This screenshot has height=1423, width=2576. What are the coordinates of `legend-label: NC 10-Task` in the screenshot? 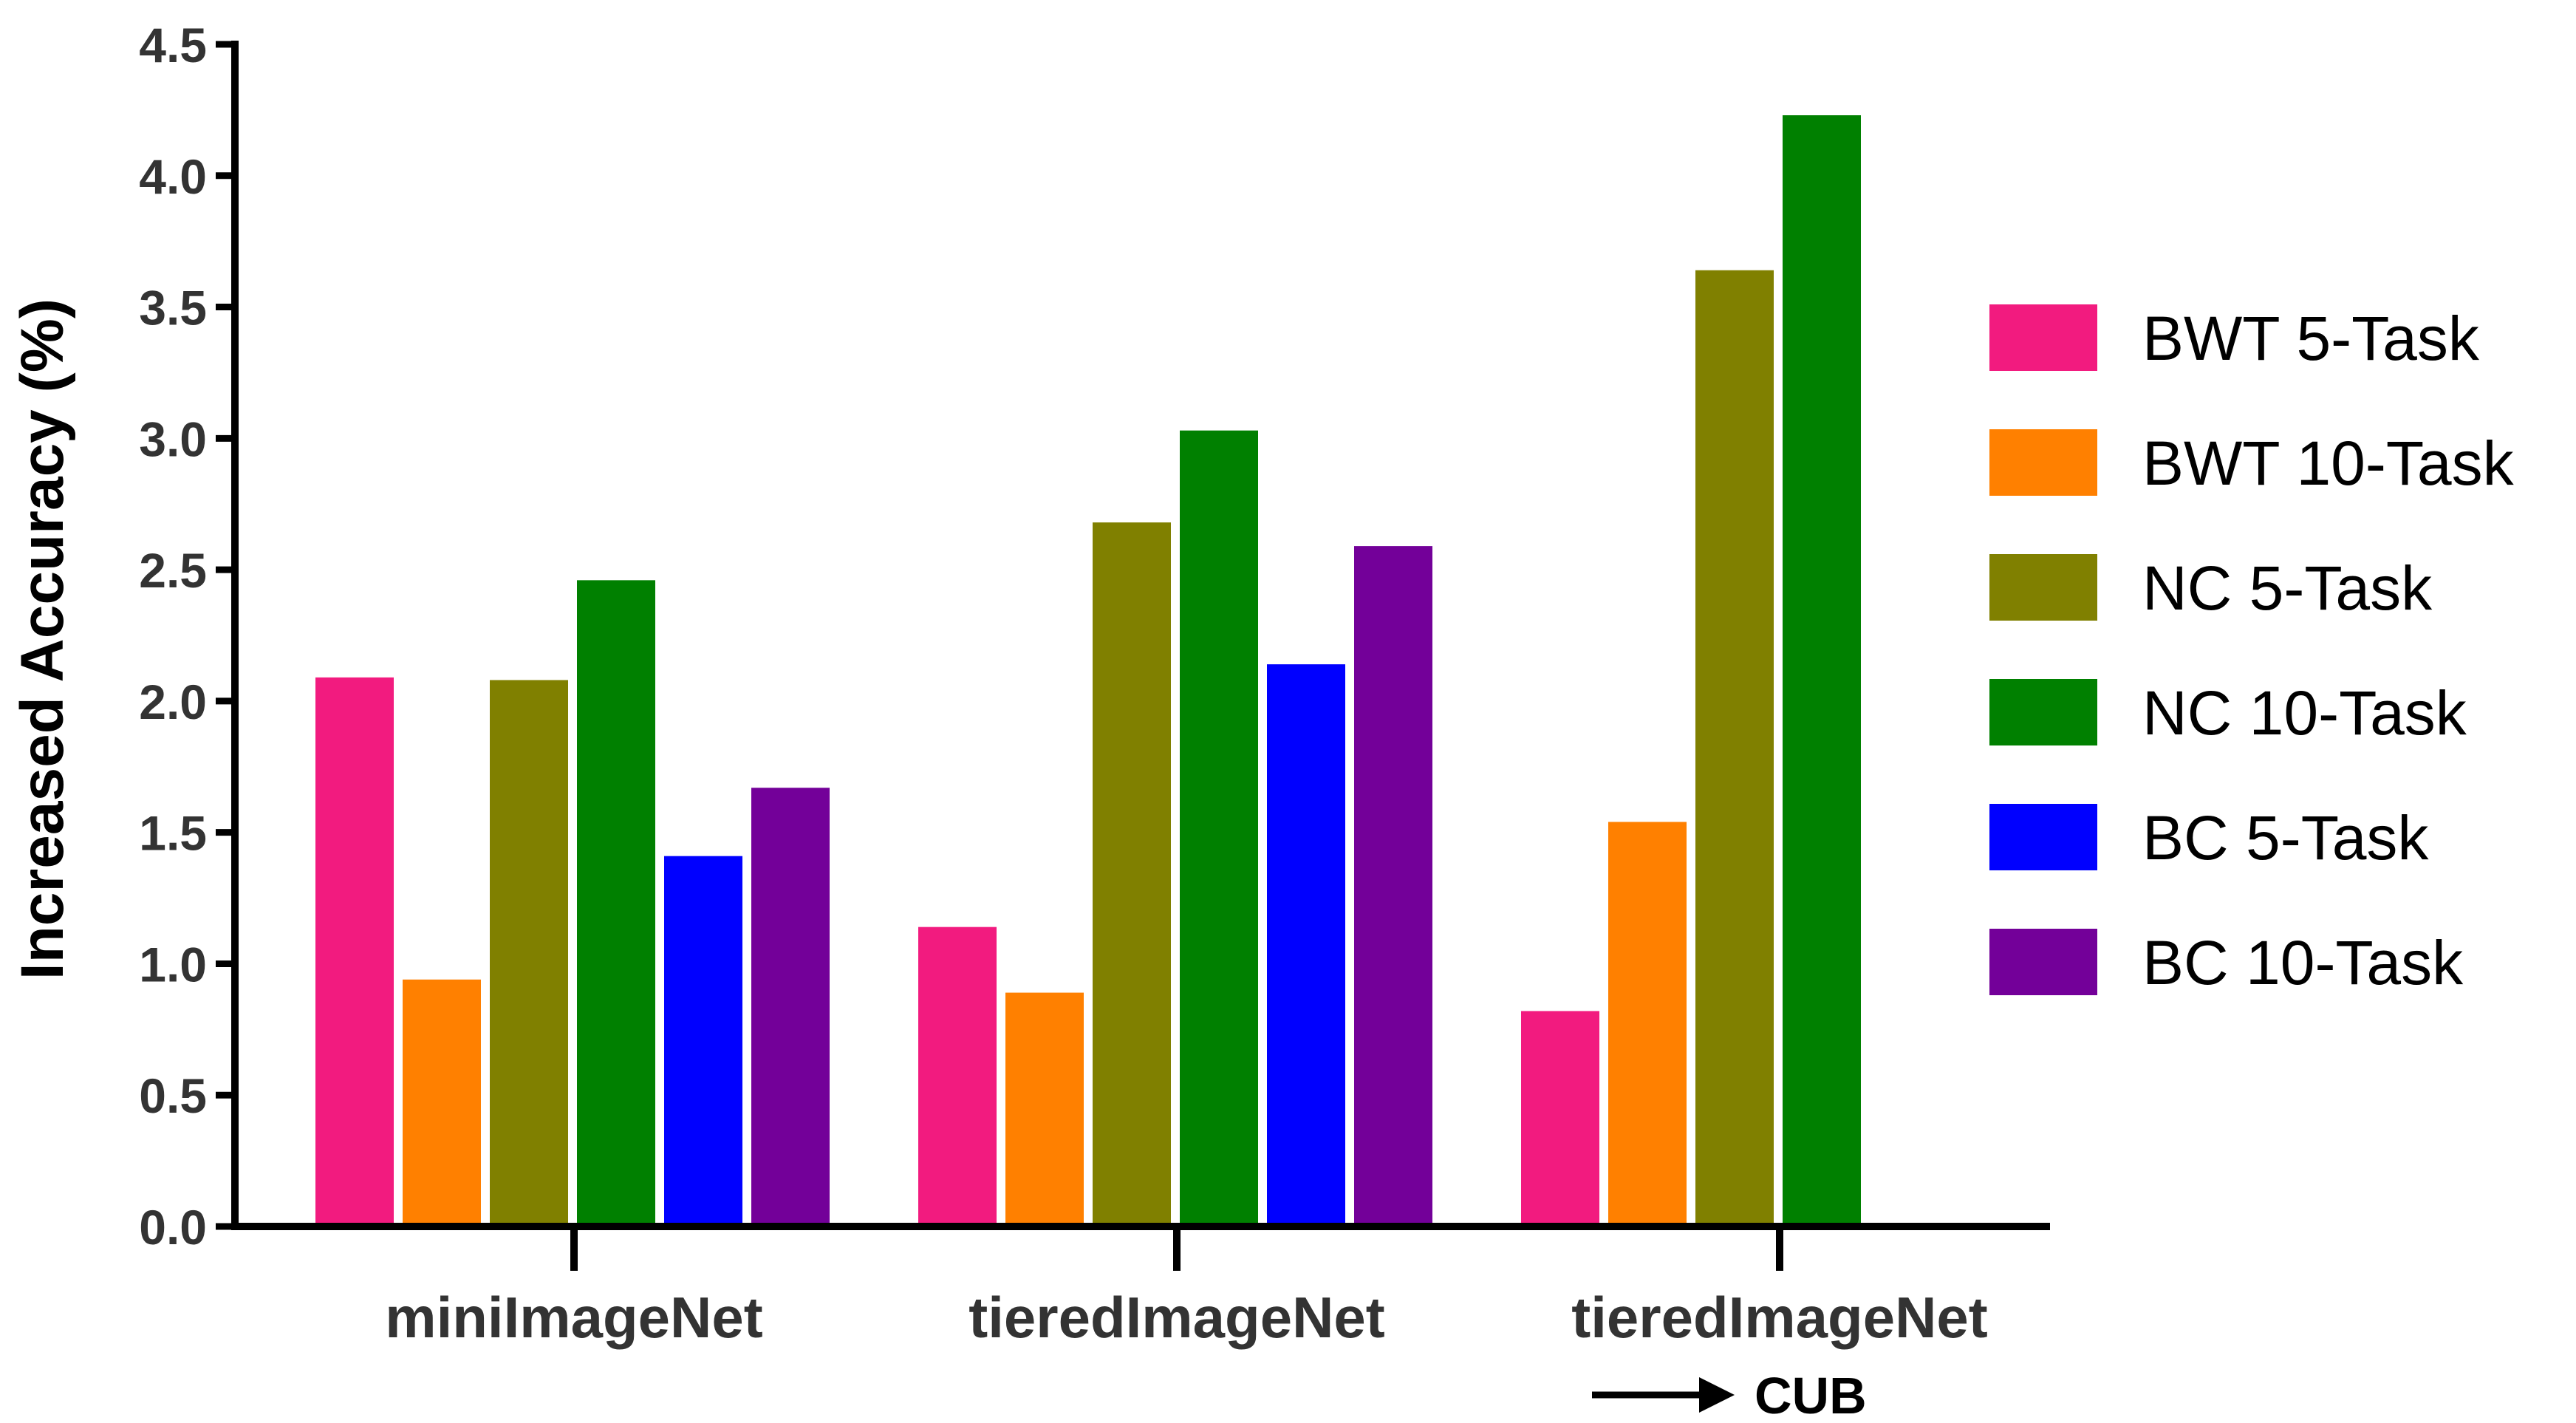 It's located at (2304, 713).